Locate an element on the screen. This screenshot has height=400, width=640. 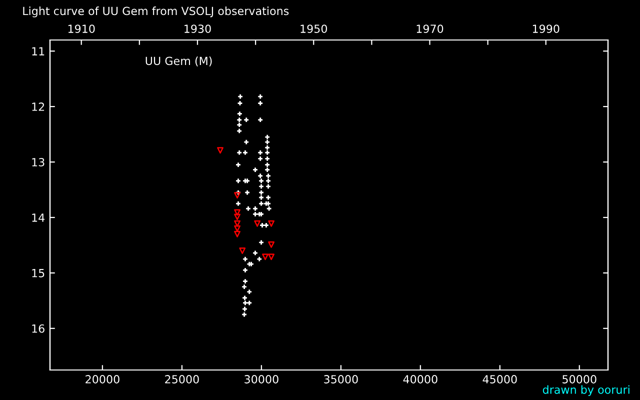
annotation: UU Gem (M) is located at coordinates (179, 61).